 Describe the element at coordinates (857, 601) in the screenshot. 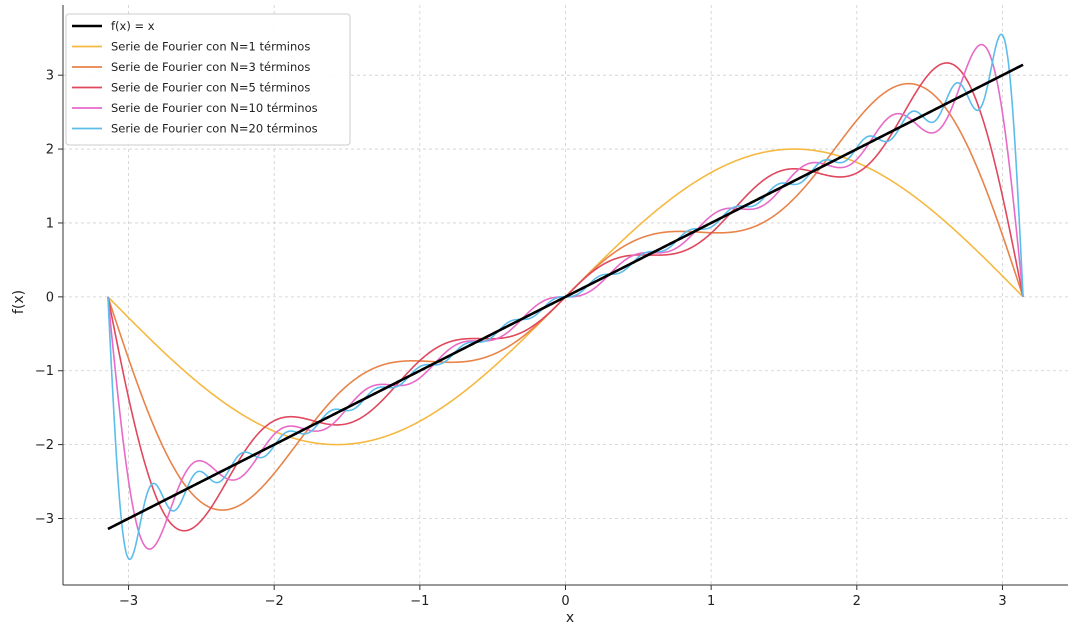

I see `x-tick-label: 2` at that location.